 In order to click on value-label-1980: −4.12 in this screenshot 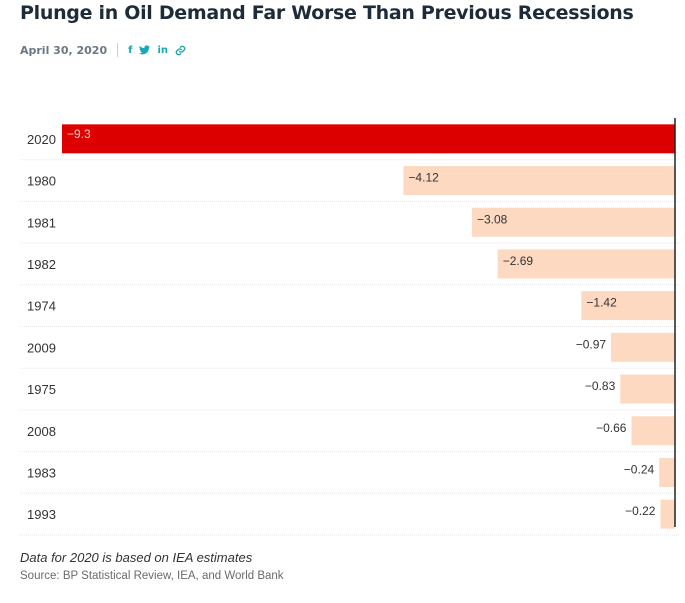, I will do `click(423, 178)`.